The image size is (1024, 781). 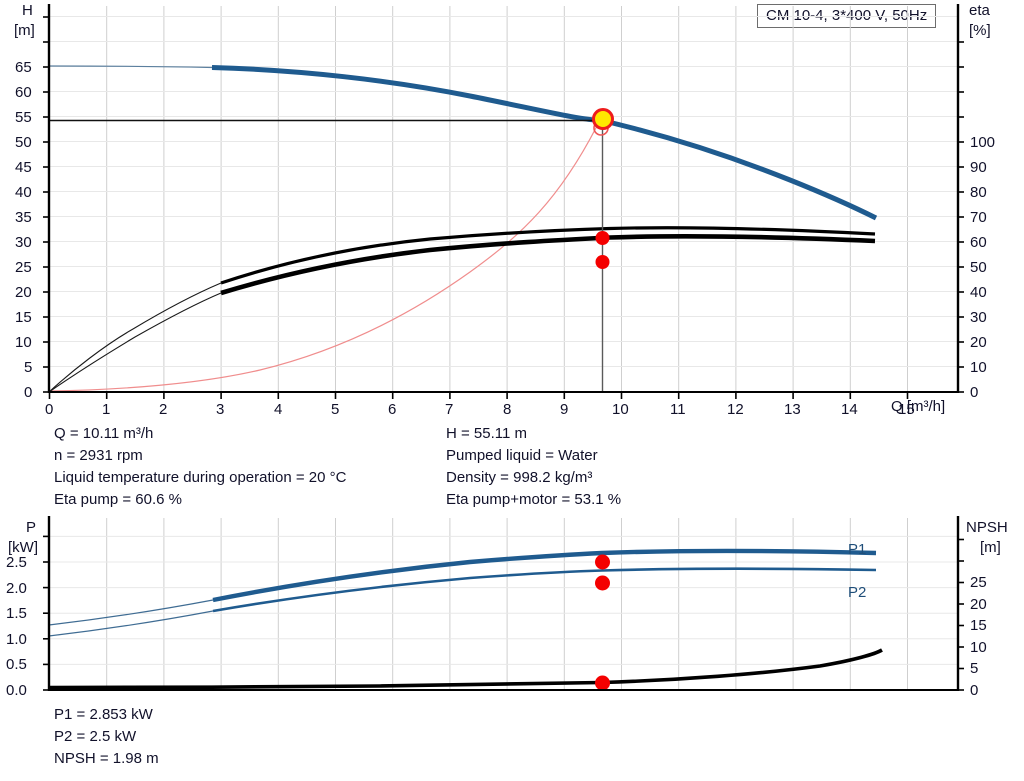 What do you see at coordinates (28, 392) in the screenshot?
I see `h-tick-0: 0` at bounding box center [28, 392].